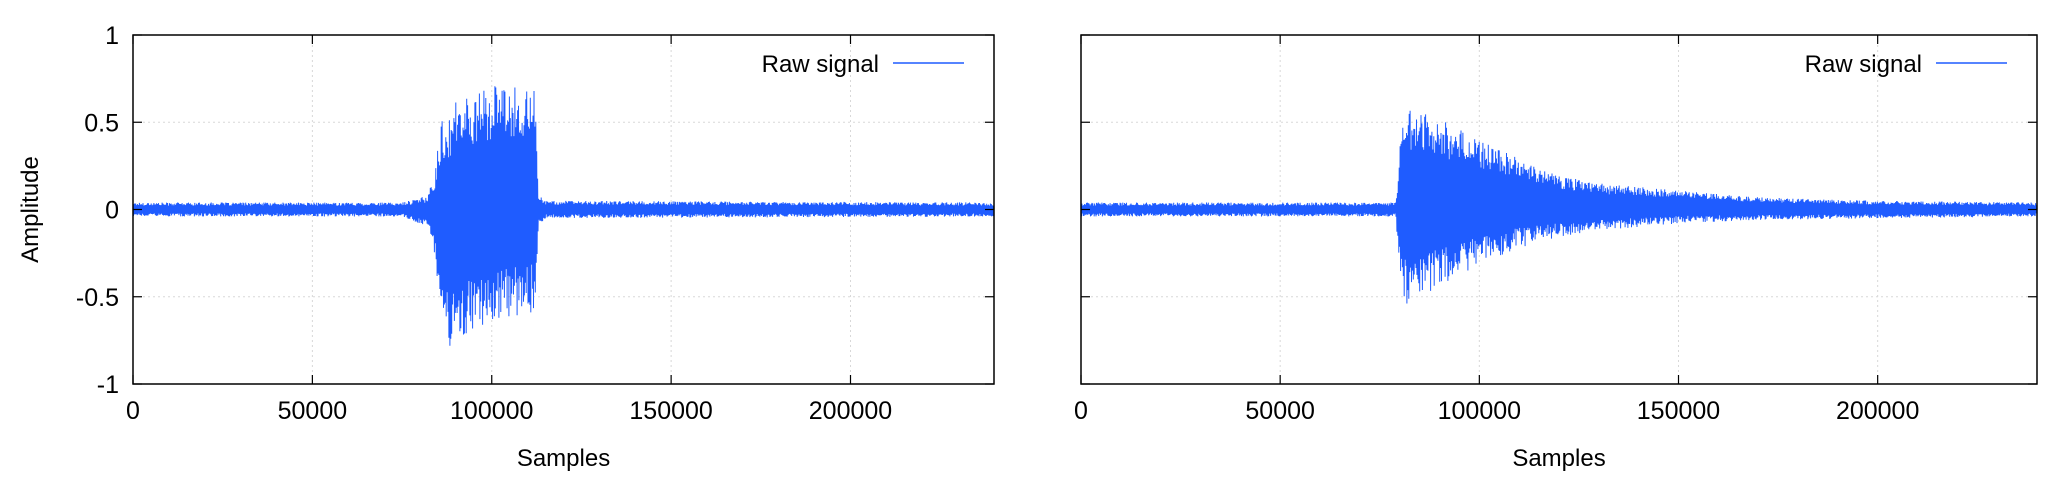  I want to click on y-tick-label: -0.5, so click(97, 298).